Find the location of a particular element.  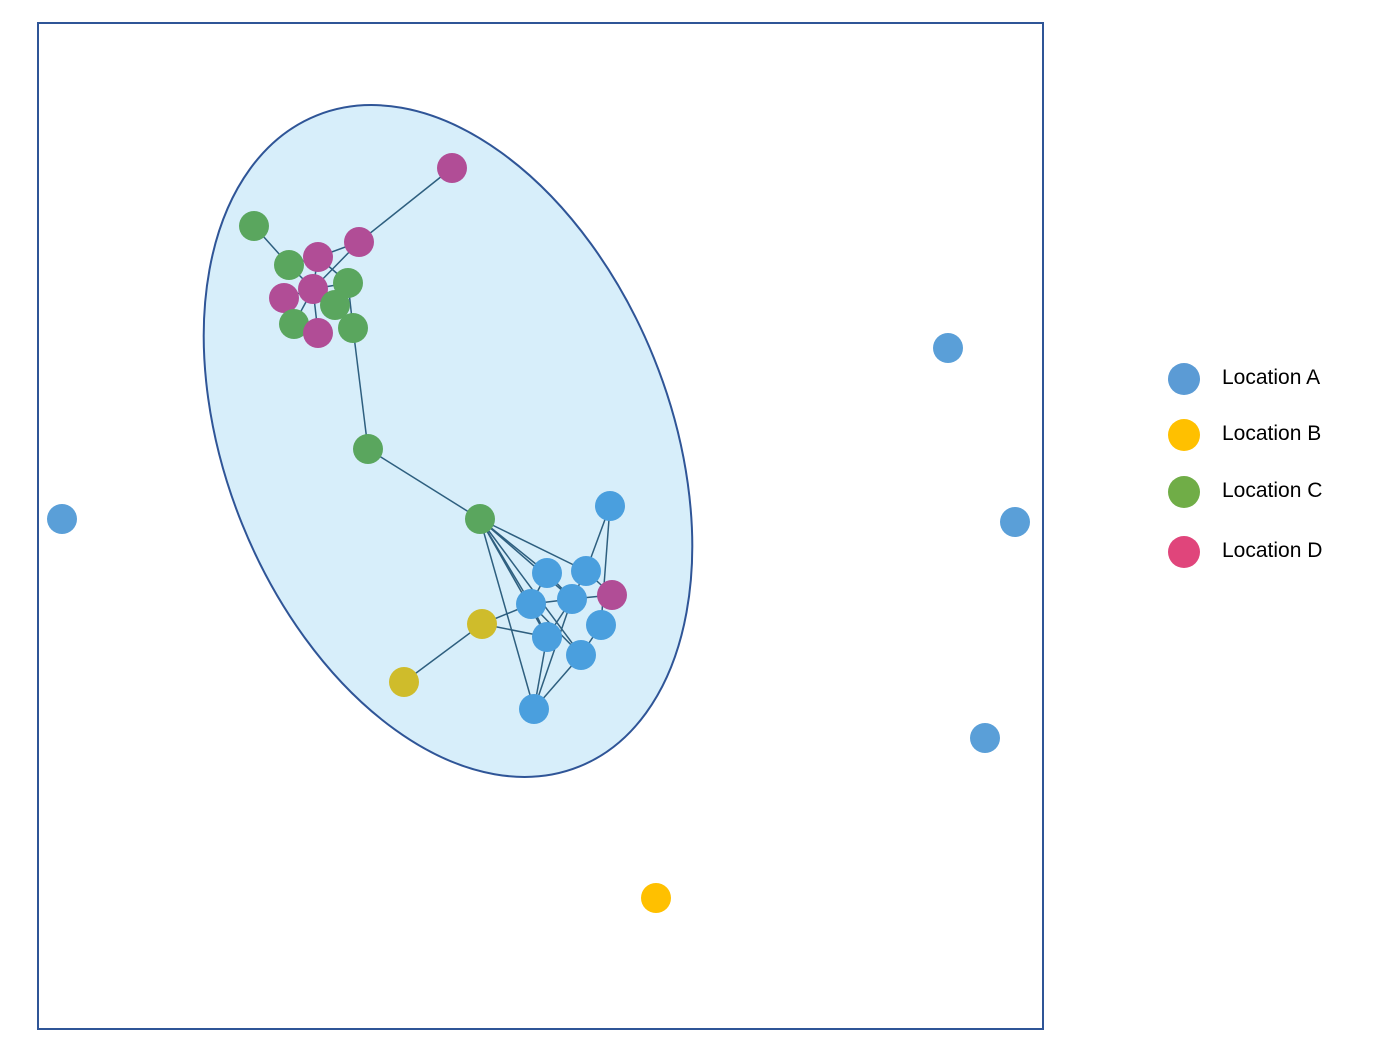

legend-item-location-d: Location D is located at coordinates (1265, 552).